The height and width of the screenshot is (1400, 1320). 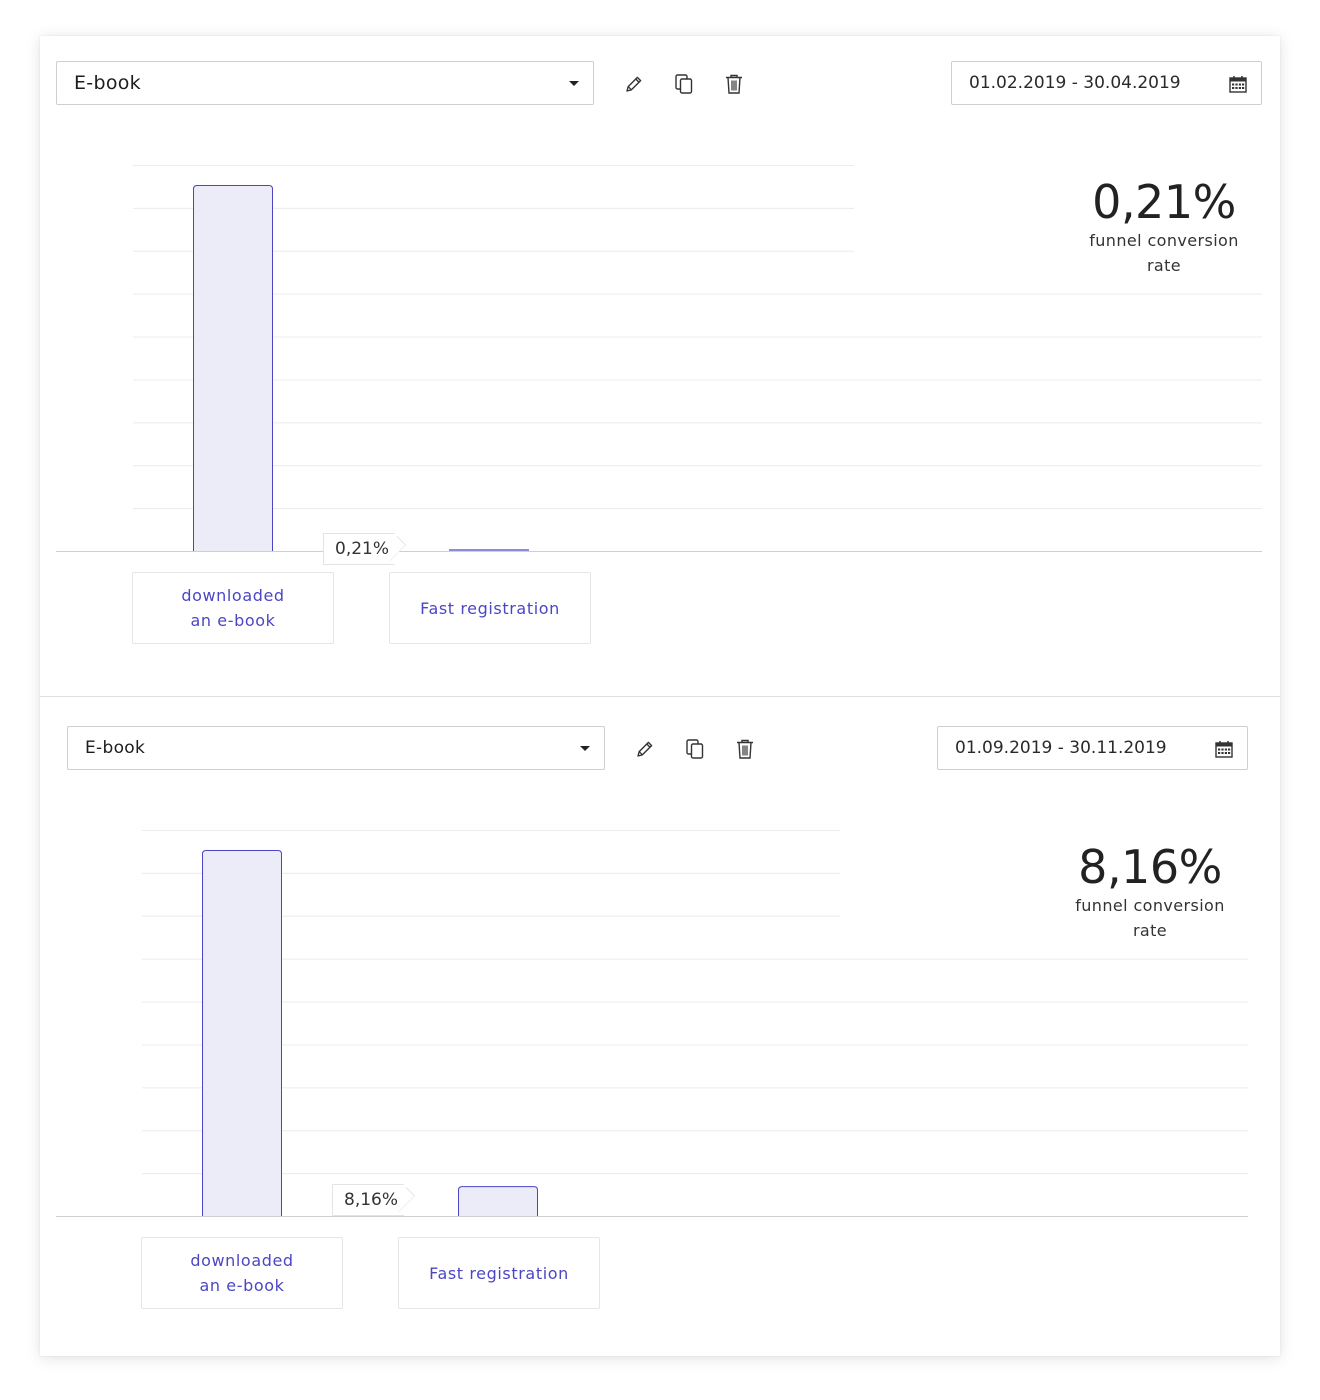 I want to click on funnel-conversion-kpi: 0,21% funnel conversion rate, so click(x=1164, y=227).